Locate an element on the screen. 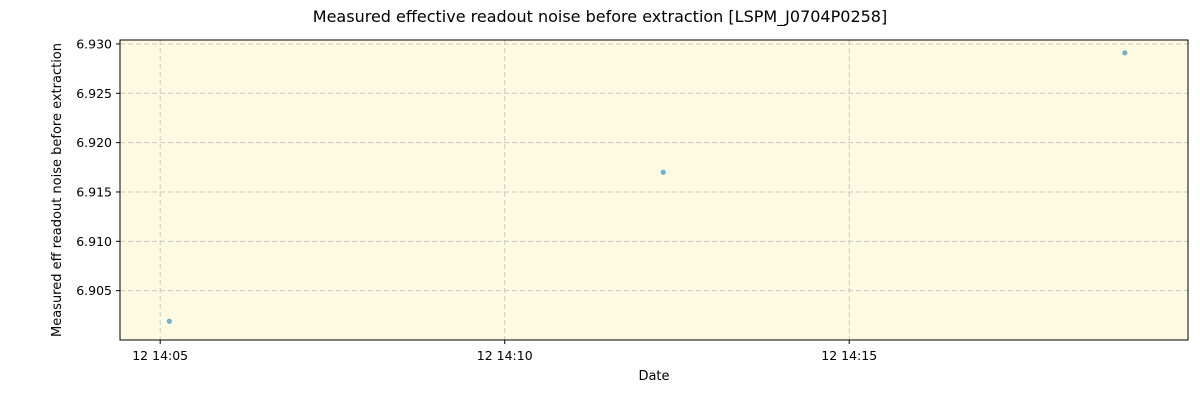 The image size is (1200, 400). y-tick-label: 6.905 is located at coordinates (94, 290).